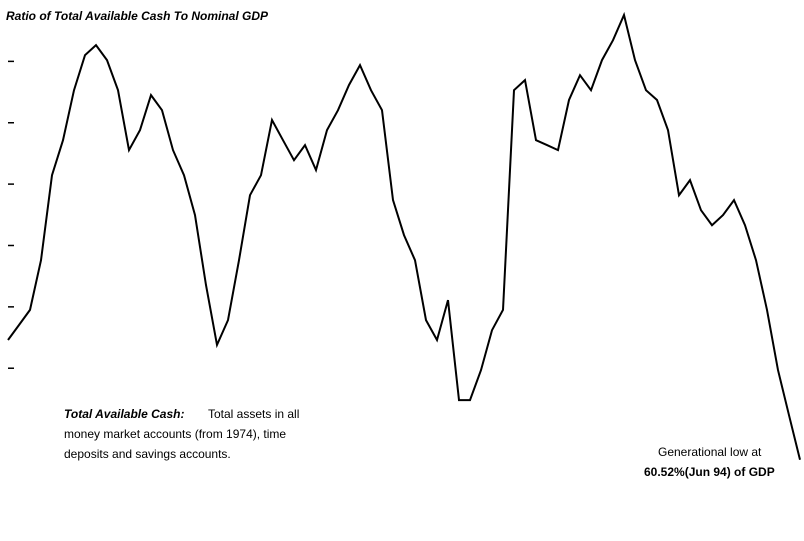 The height and width of the screenshot is (541, 804). What do you see at coordinates (253, 414) in the screenshot?
I see `note-line: Total assets in all` at bounding box center [253, 414].